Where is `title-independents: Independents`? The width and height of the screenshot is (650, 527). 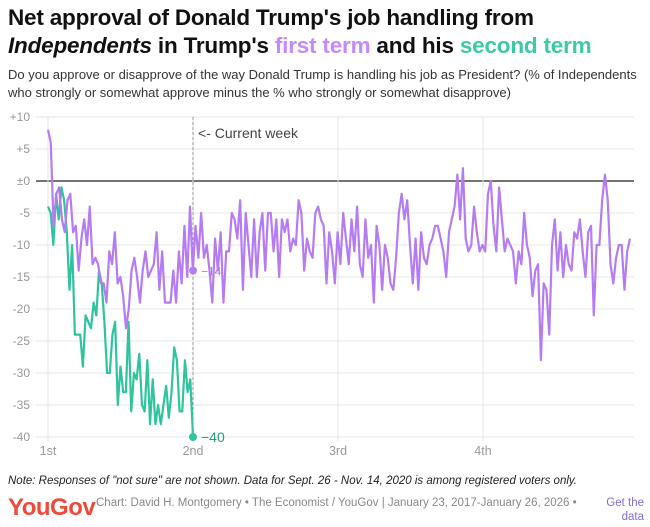 title-independents: Independents is located at coordinates (80, 45).